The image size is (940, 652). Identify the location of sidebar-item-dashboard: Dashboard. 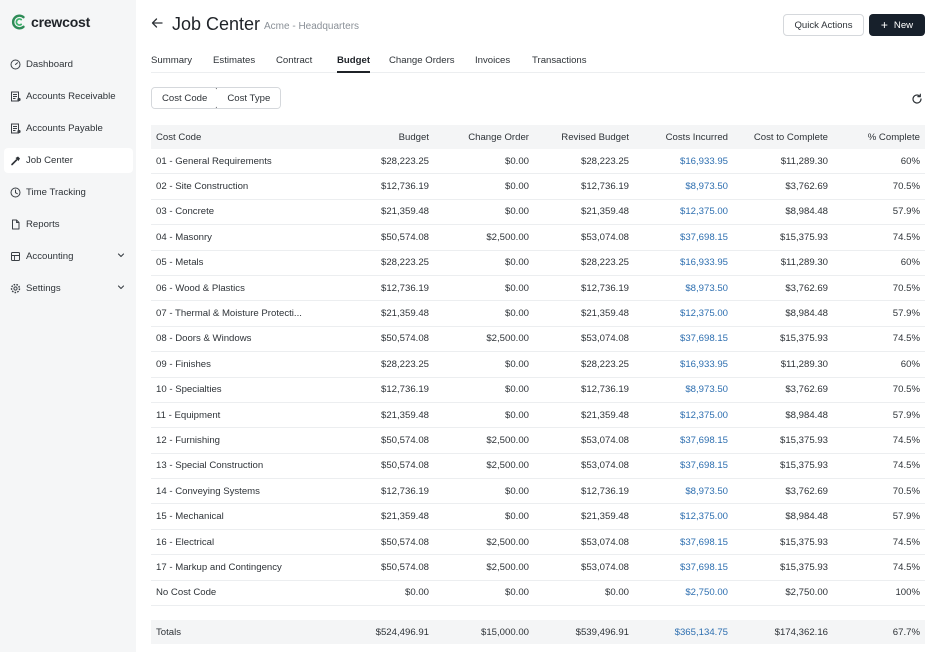
(68, 64).